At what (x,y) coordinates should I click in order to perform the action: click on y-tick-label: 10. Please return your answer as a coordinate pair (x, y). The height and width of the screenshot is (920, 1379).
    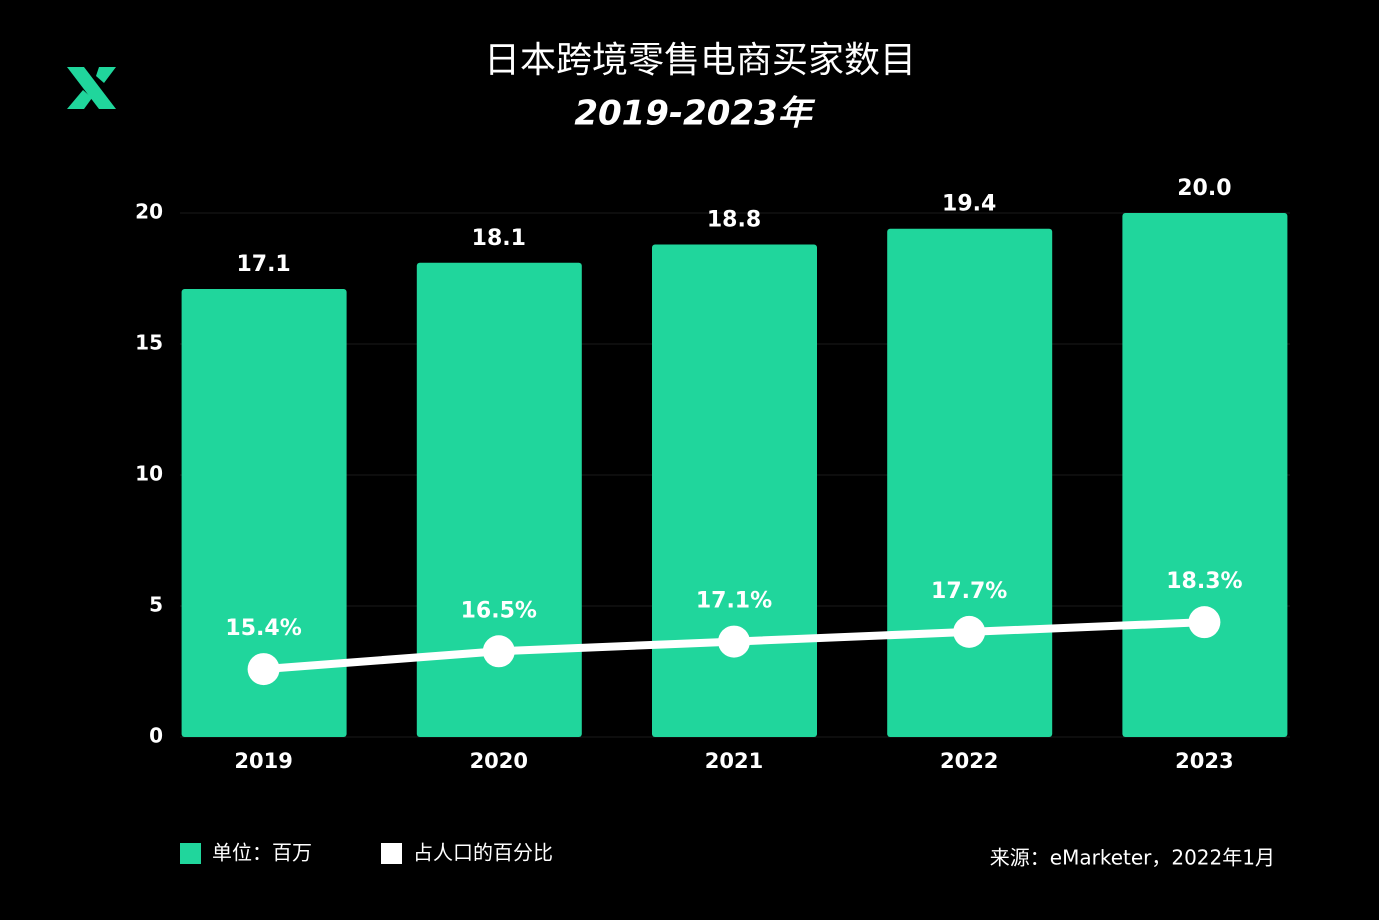
    Looking at the image, I should click on (149, 474).